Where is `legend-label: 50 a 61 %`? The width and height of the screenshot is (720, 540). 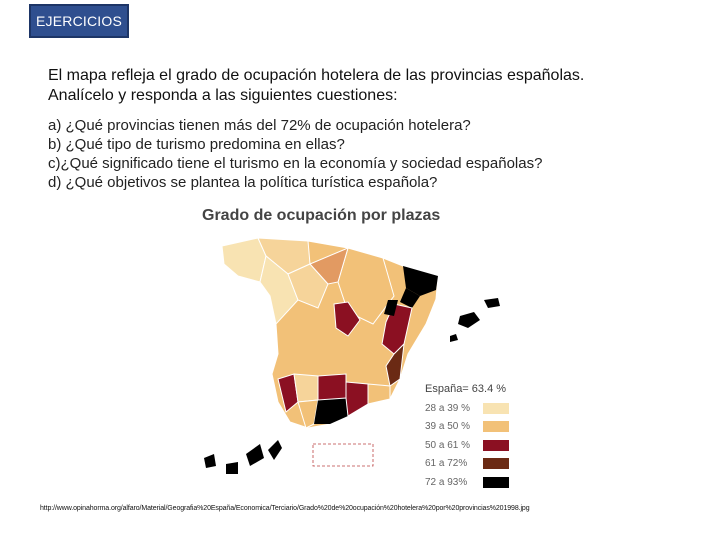 legend-label: 50 a 61 % is located at coordinates (448, 445).